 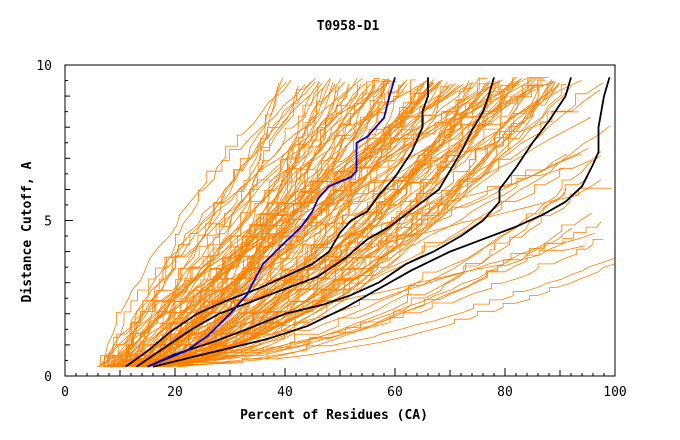 I want to click on x-tick-label: 100, so click(x=614, y=392).